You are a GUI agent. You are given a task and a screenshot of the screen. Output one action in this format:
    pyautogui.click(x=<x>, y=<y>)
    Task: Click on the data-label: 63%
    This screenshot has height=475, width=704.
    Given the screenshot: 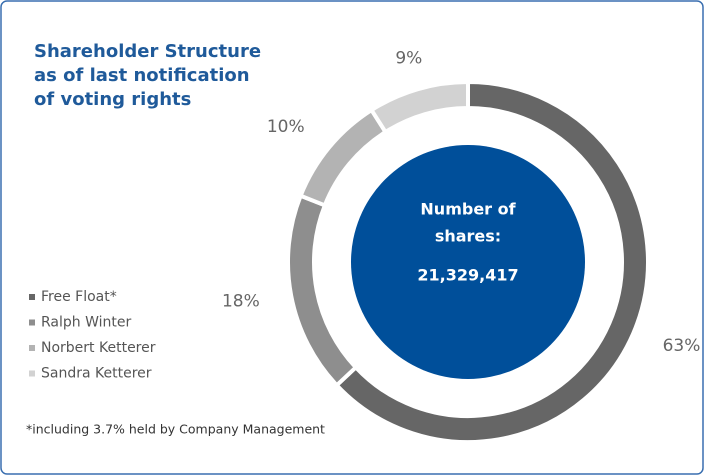 What is the action you would take?
    pyautogui.click(x=682, y=346)
    